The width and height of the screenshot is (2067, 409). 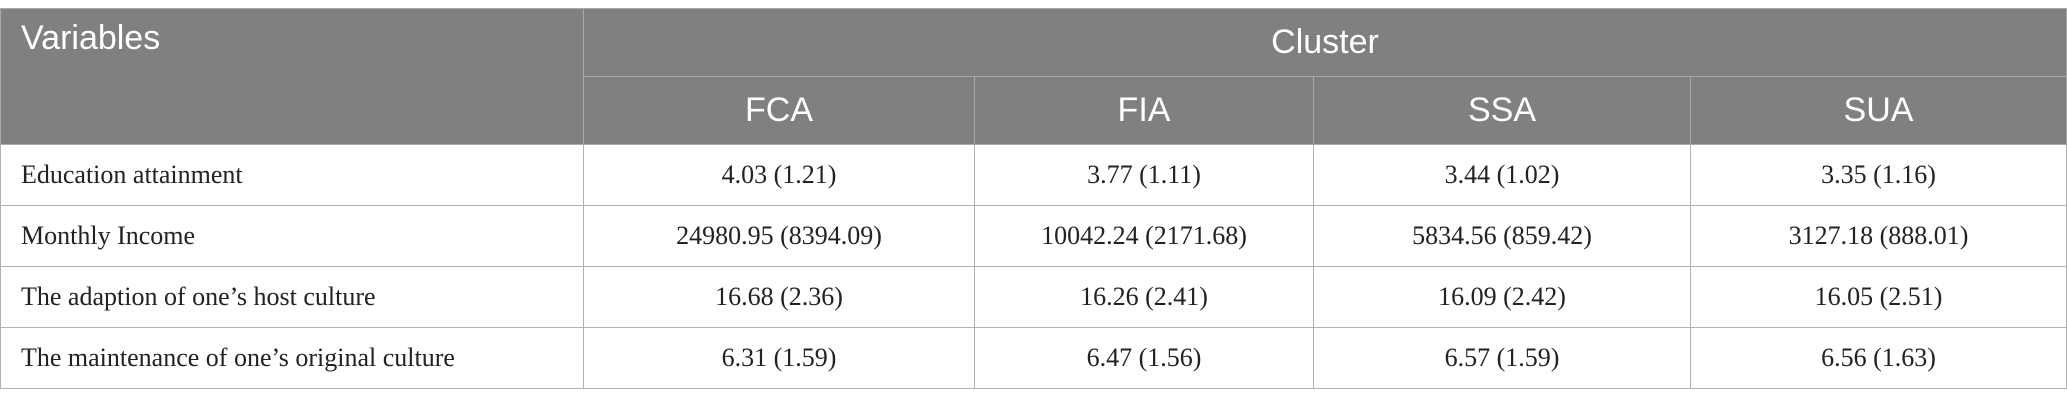 I want to click on cell-value: 6.47 (1.56), so click(x=1144, y=358).